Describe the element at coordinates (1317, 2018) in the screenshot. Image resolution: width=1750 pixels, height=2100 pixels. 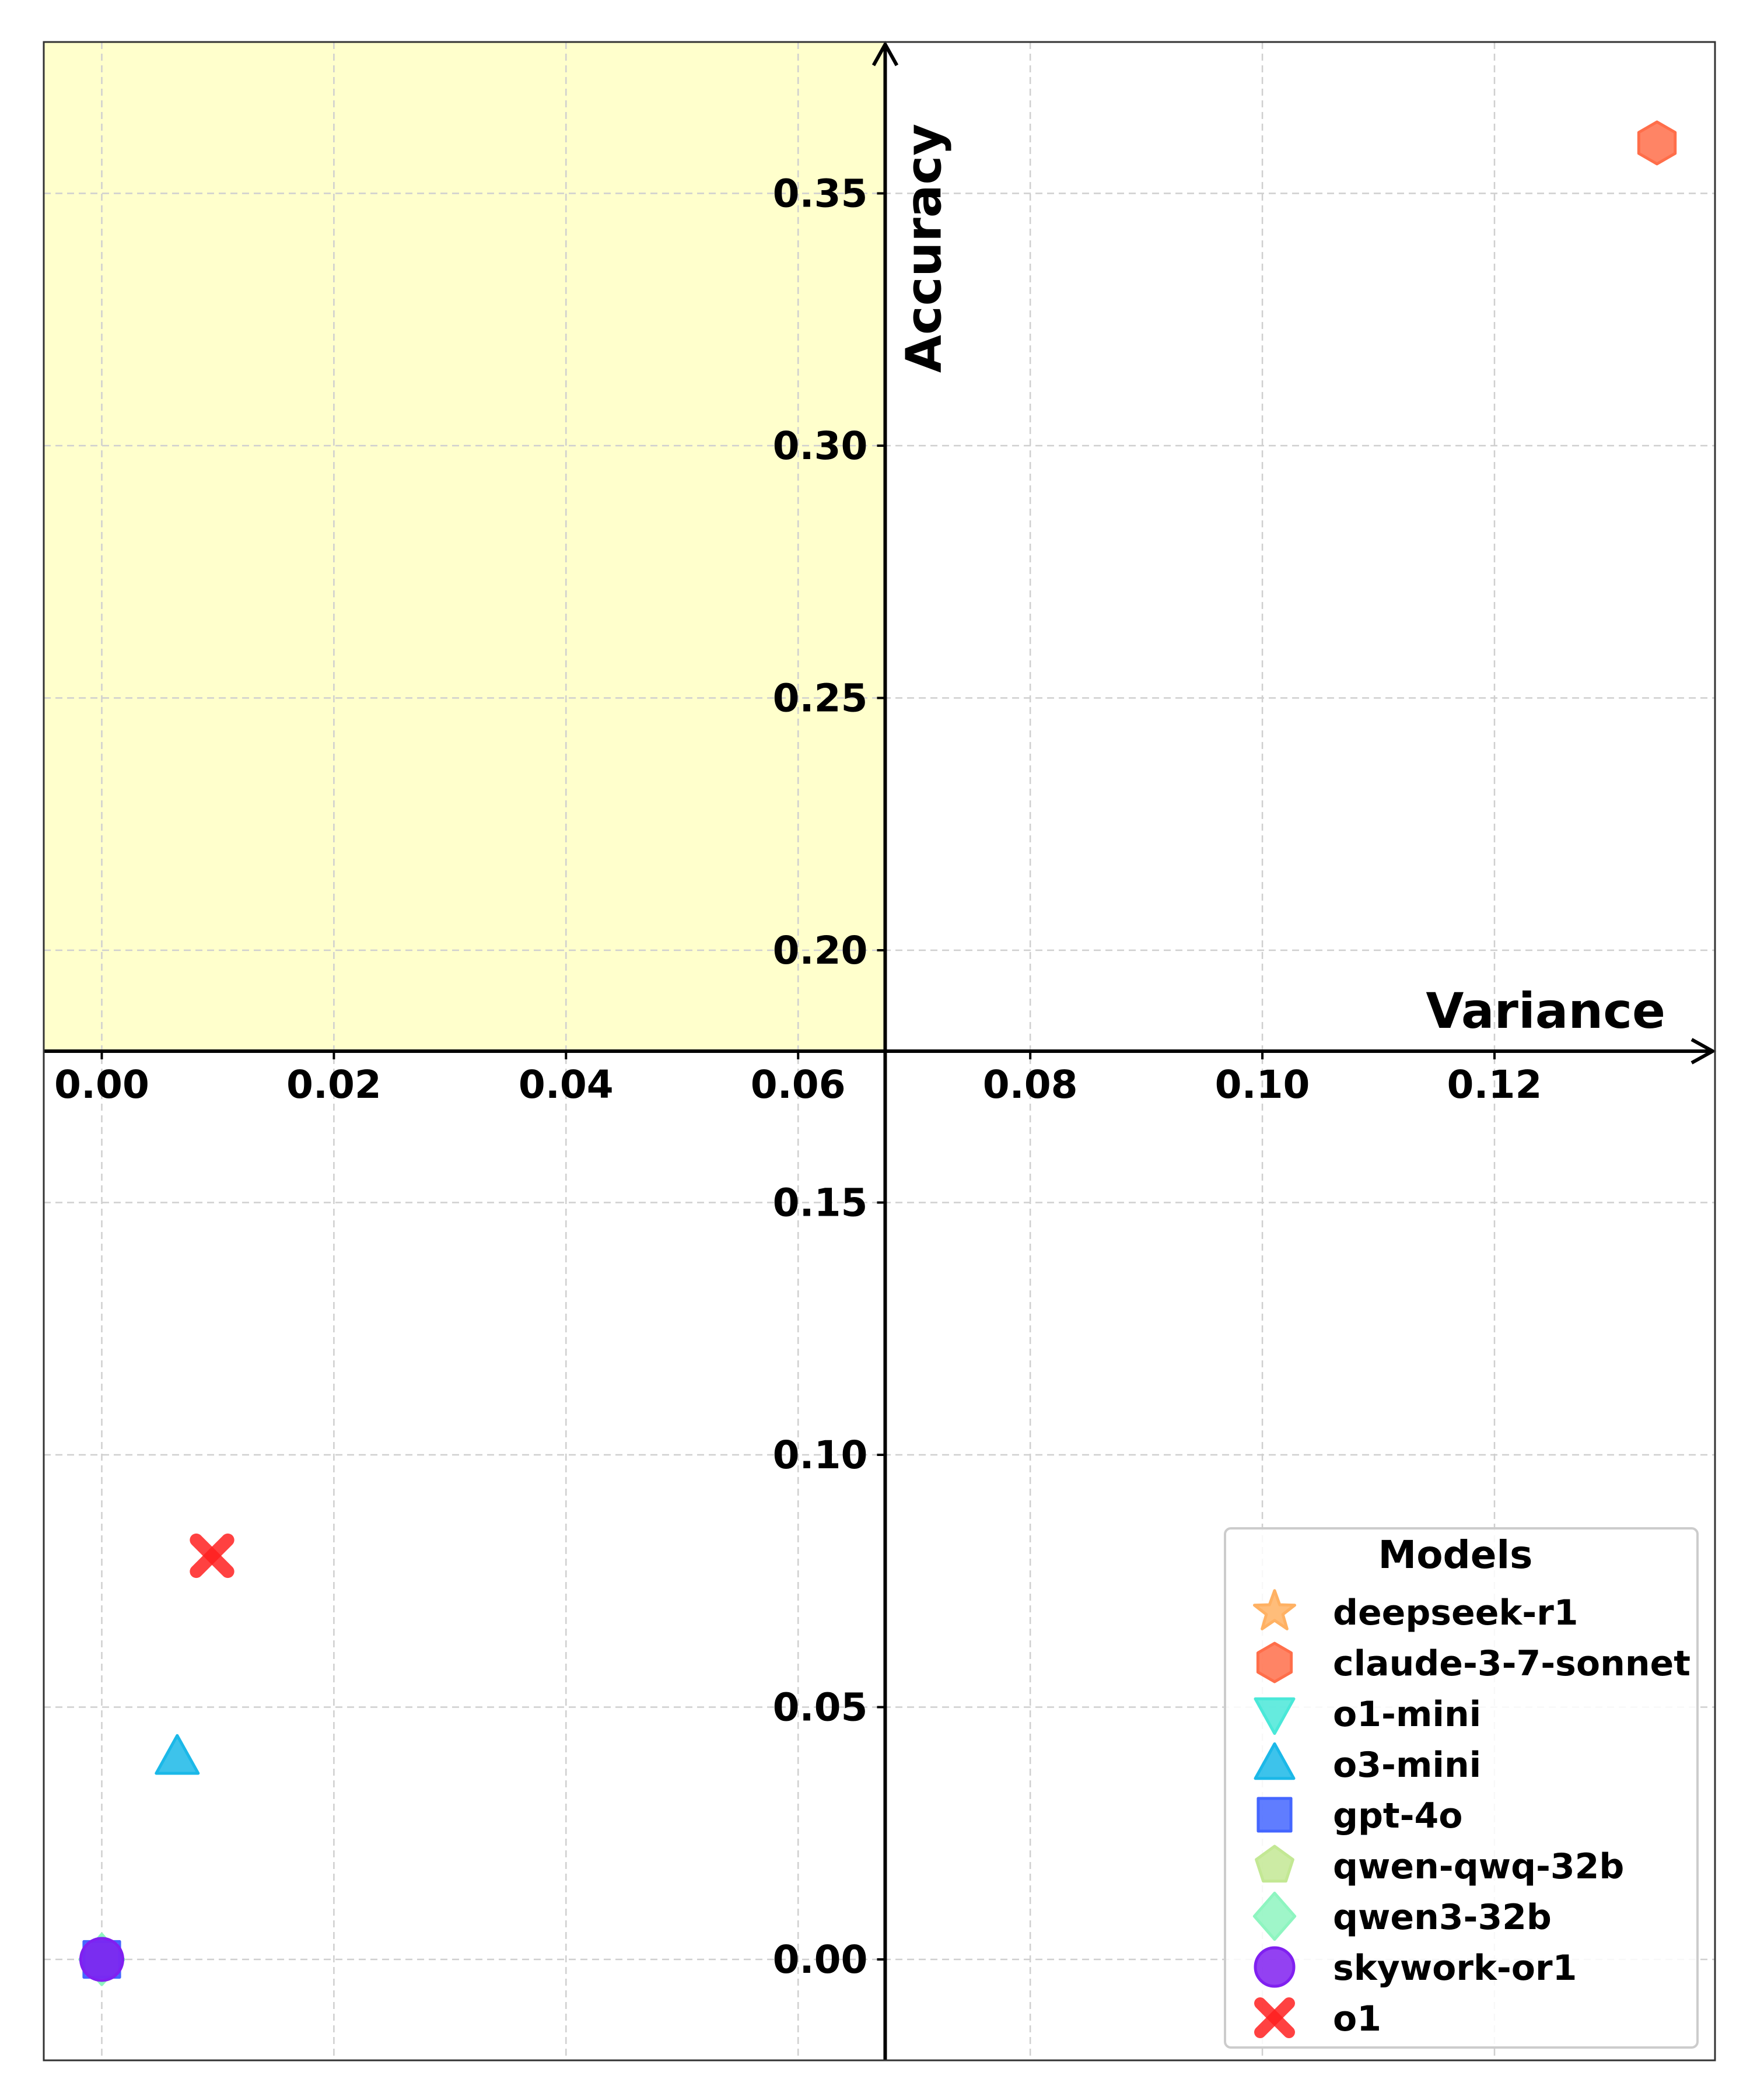
I see `legend-item-o1: o1` at that location.